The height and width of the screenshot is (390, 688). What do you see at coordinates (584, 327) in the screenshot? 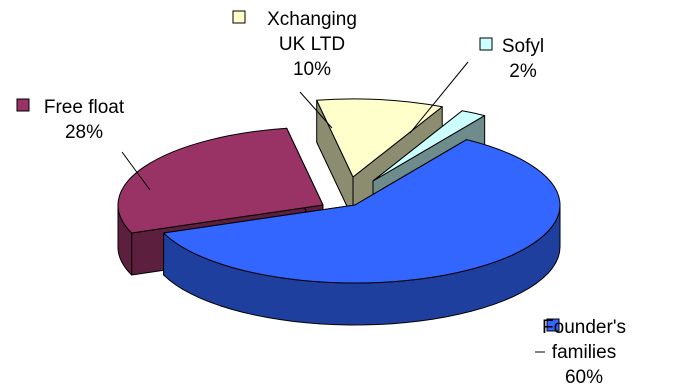
I see `slice-name-0: Founder's` at bounding box center [584, 327].